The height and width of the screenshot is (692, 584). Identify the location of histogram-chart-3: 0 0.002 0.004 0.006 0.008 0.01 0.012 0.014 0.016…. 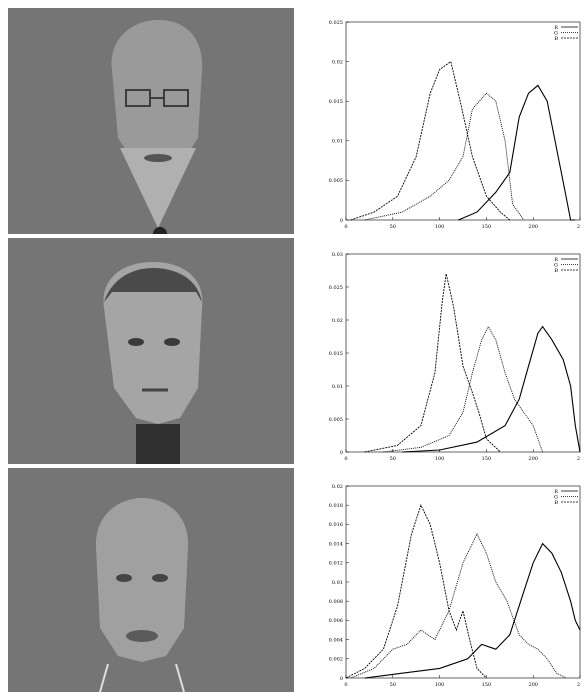
(442, 587).